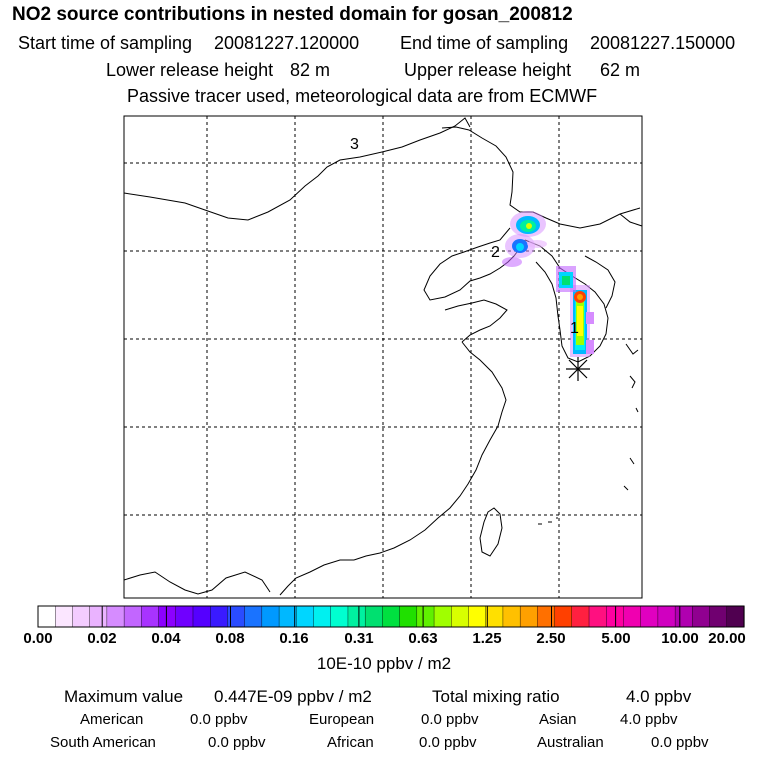  What do you see at coordinates (476, 321) in the screenshot?
I see `shandong-coast` at bounding box center [476, 321].